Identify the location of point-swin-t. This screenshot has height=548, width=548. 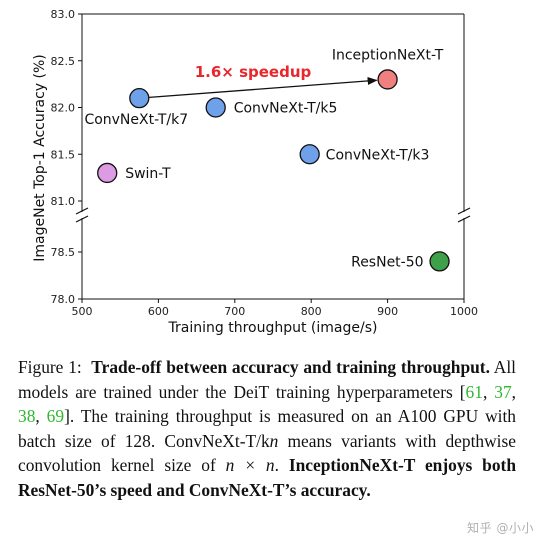
(107, 173).